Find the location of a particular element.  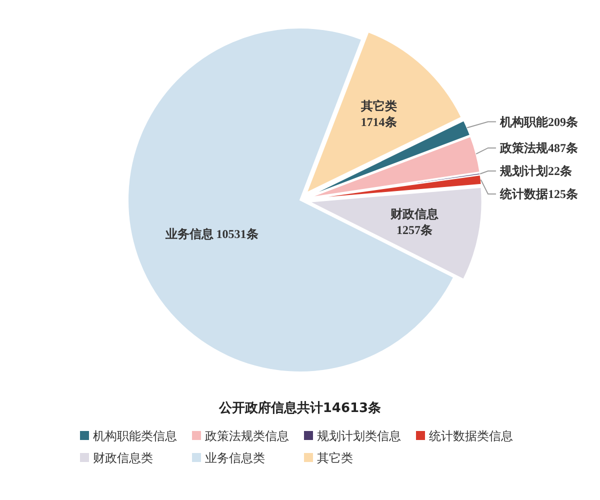

legend-label: 其它类 is located at coordinates (335, 458).